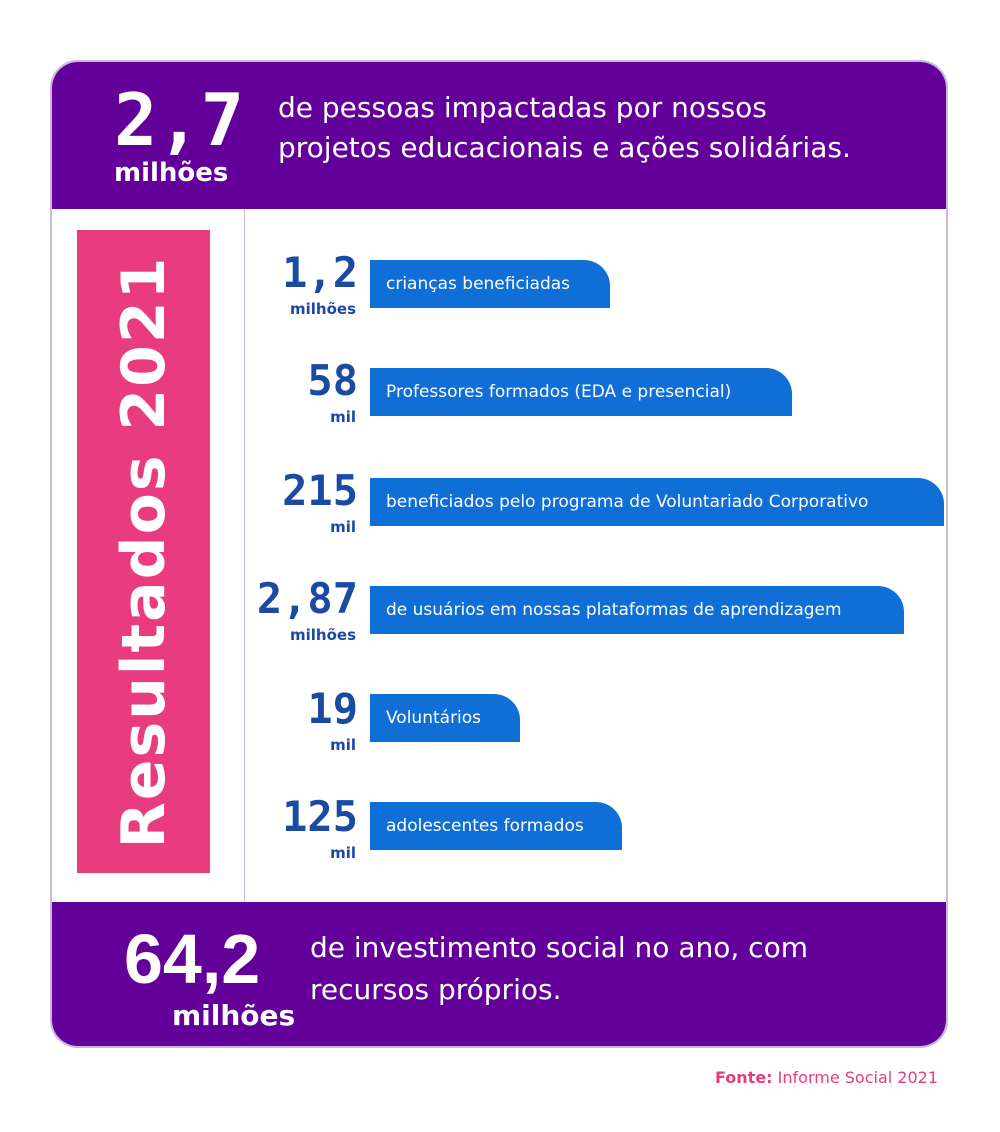  I want to click on source-credit: Fonte: Informe Social 2021, so click(826, 1077).